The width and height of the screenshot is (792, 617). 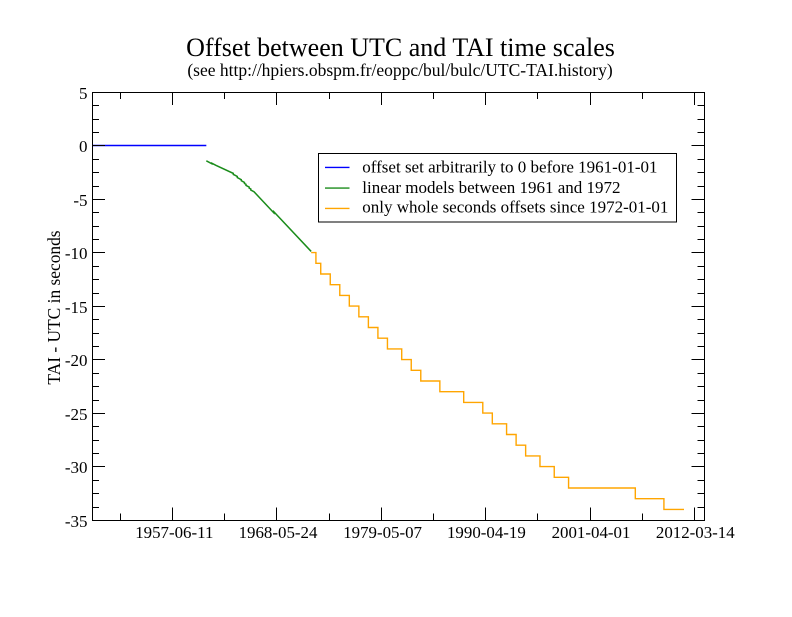 What do you see at coordinates (76, 414) in the screenshot?
I see `svg-text: -25` at bounding box center [76, 414].